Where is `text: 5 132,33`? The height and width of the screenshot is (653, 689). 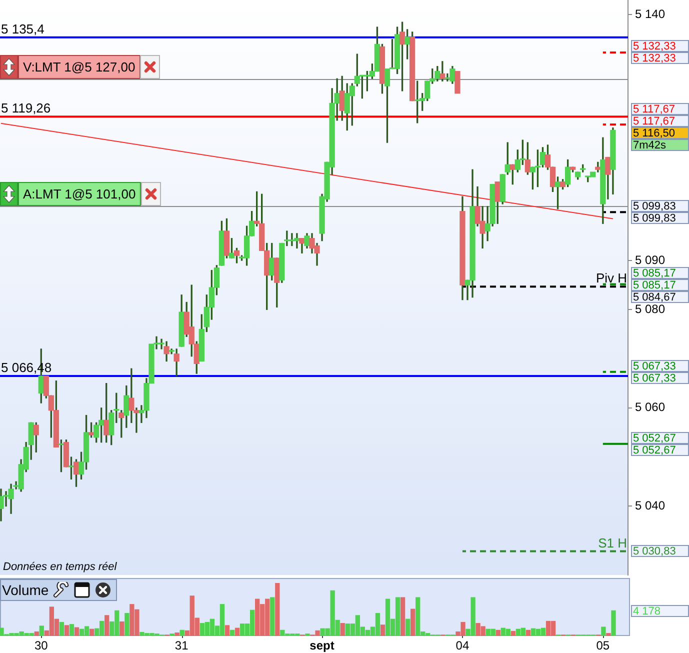 text: 5 132,33 is located at coordinates (654, 58).